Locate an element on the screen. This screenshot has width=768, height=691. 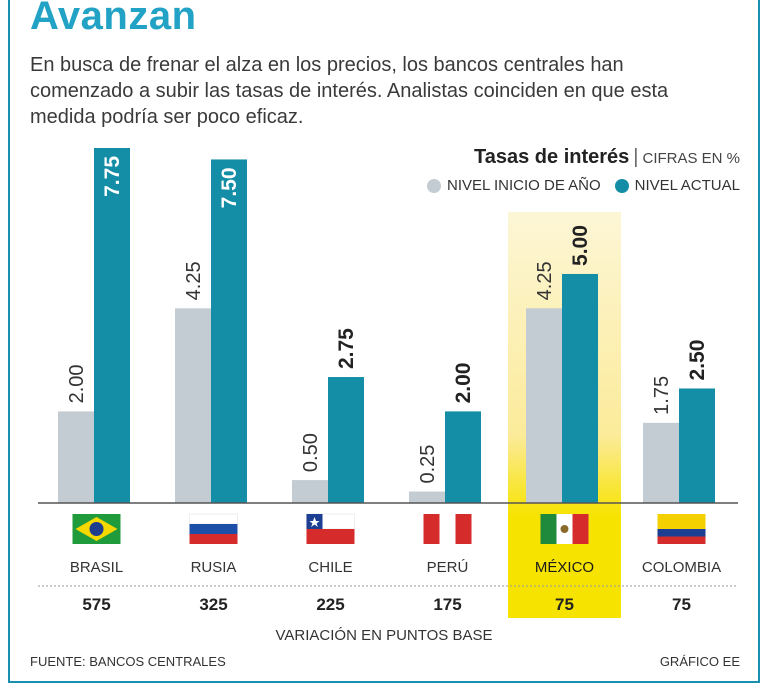
data-label-start-1: 4.25 is located at coordinates (194, 280).